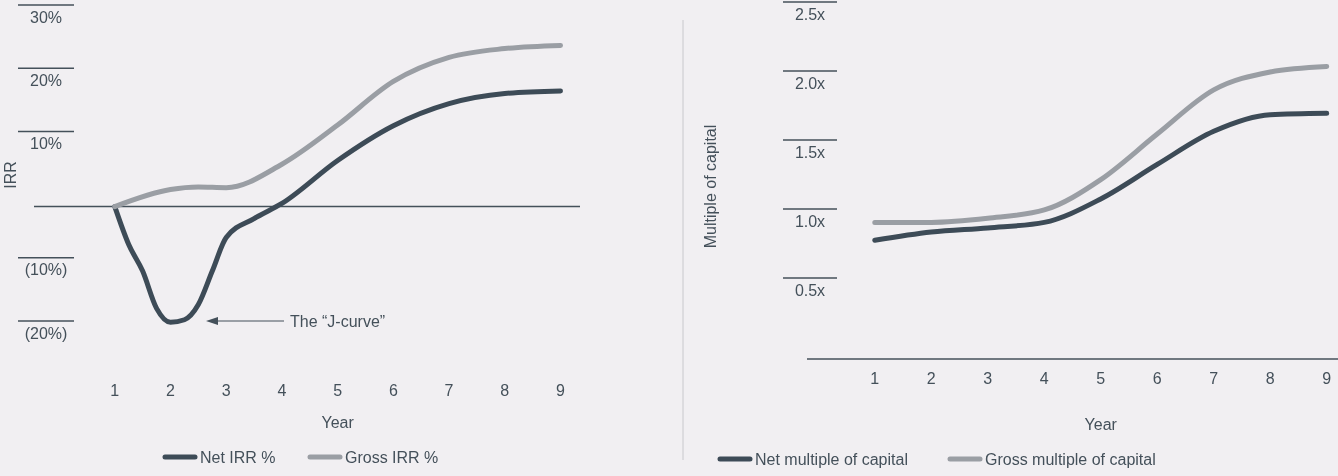 This screenshot has height=476, width=1338. What do you see at coordinates (831, 459) in the screenshot?
I see `legend-label: Net multiple of capital` at bounding box center [831, 459].